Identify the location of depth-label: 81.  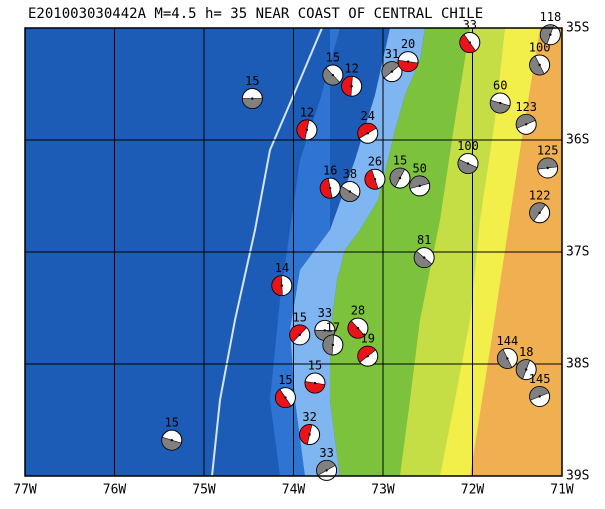
(424, 240).